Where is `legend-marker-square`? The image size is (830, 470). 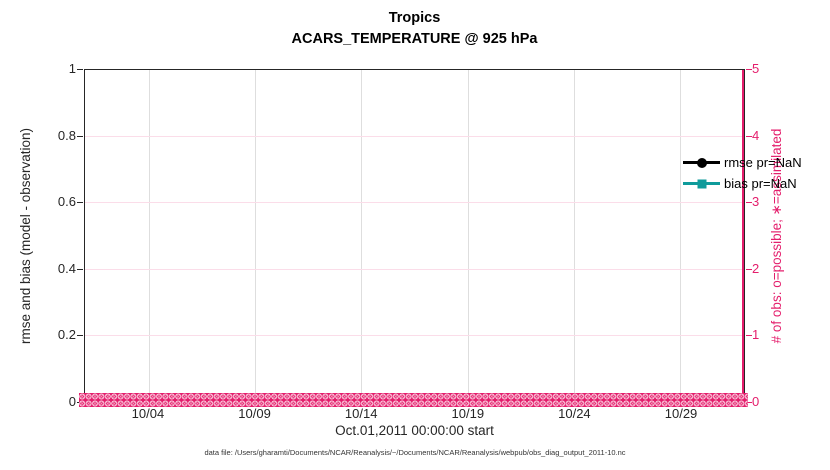 legend-marker-square is located at coordinates (701, 183).